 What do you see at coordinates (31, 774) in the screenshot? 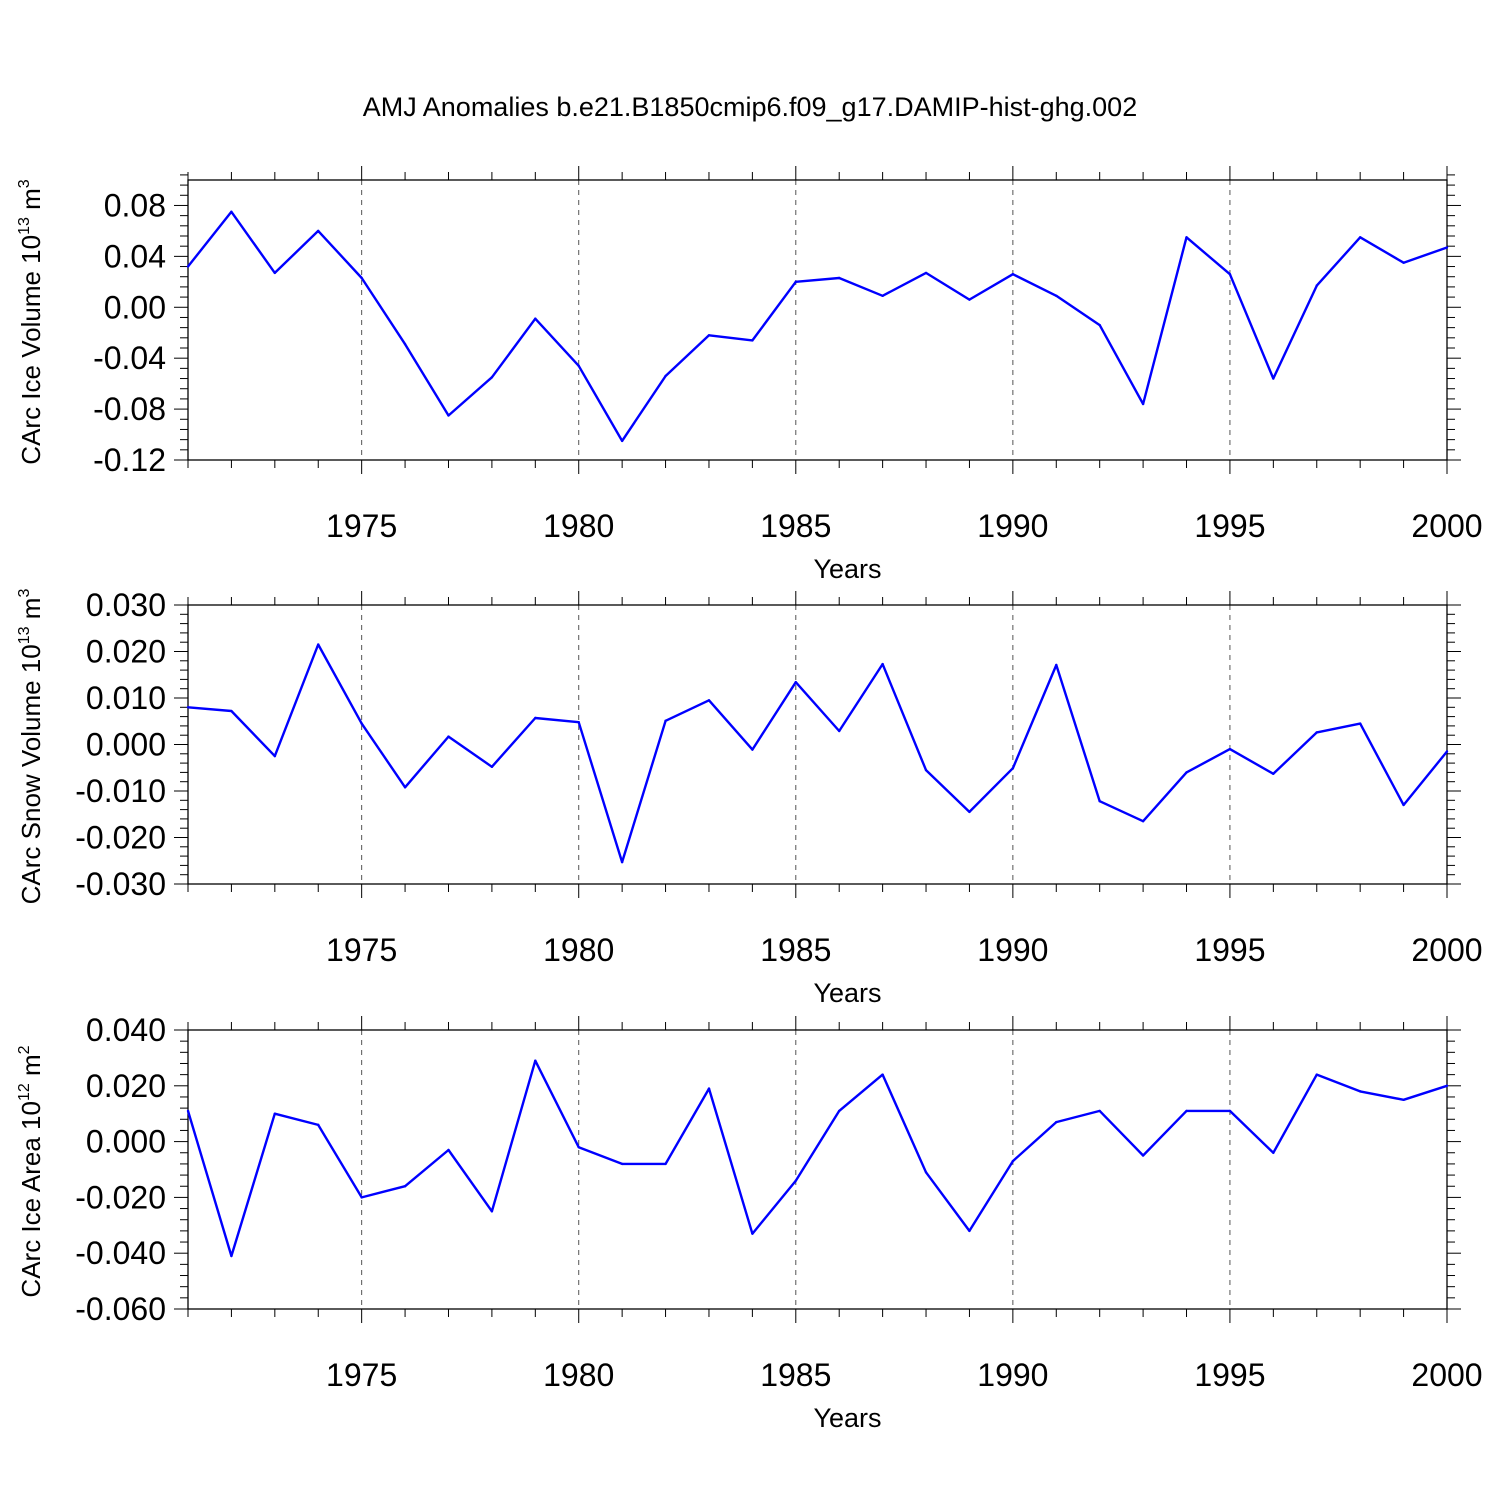
I see `y-axis-label-base: CArc Snow Volume 10` at bounding box center [31, 774].